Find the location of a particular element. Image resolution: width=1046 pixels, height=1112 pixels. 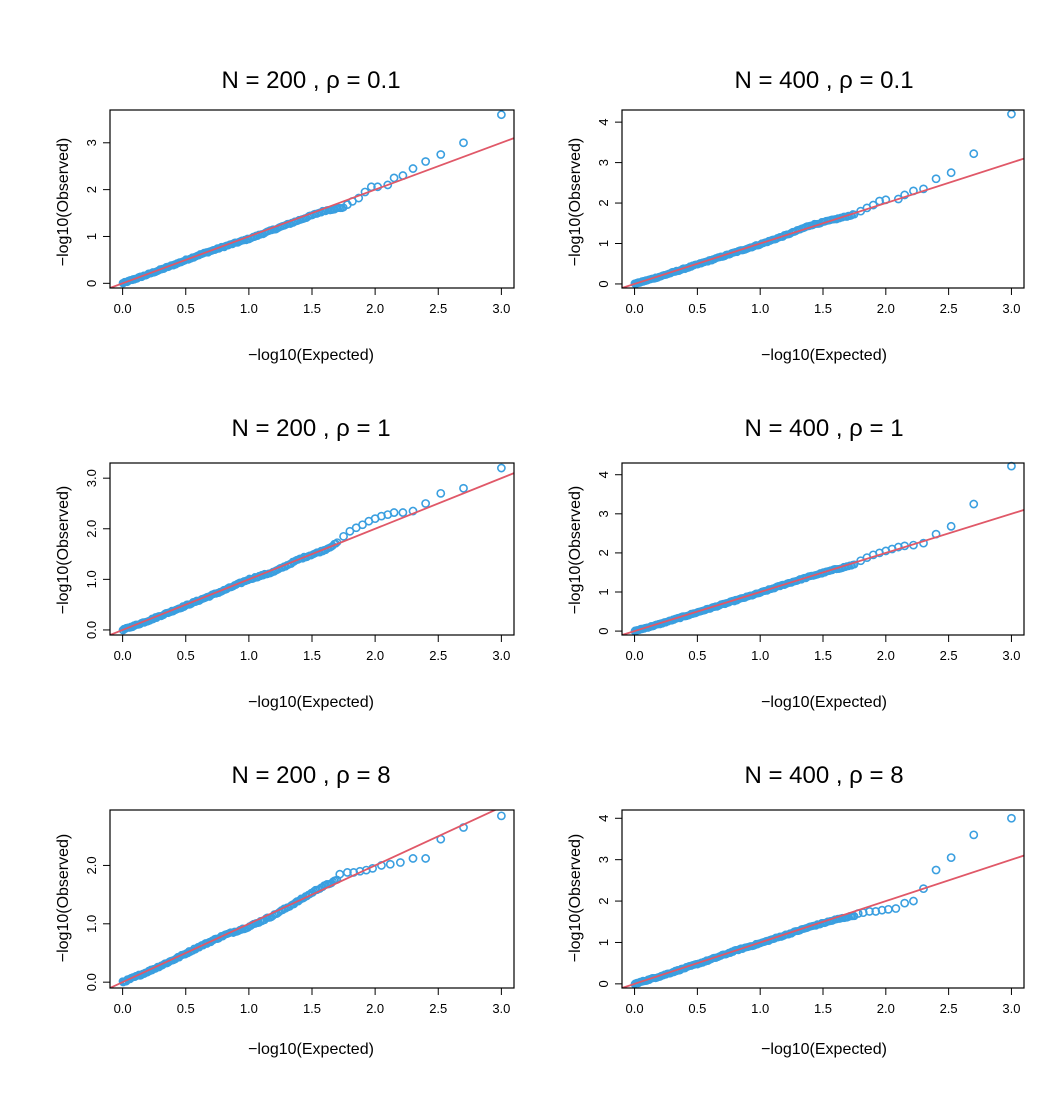

panel-title: N = 400 , ρ = 0.1 is located at coordinates (823, 80).